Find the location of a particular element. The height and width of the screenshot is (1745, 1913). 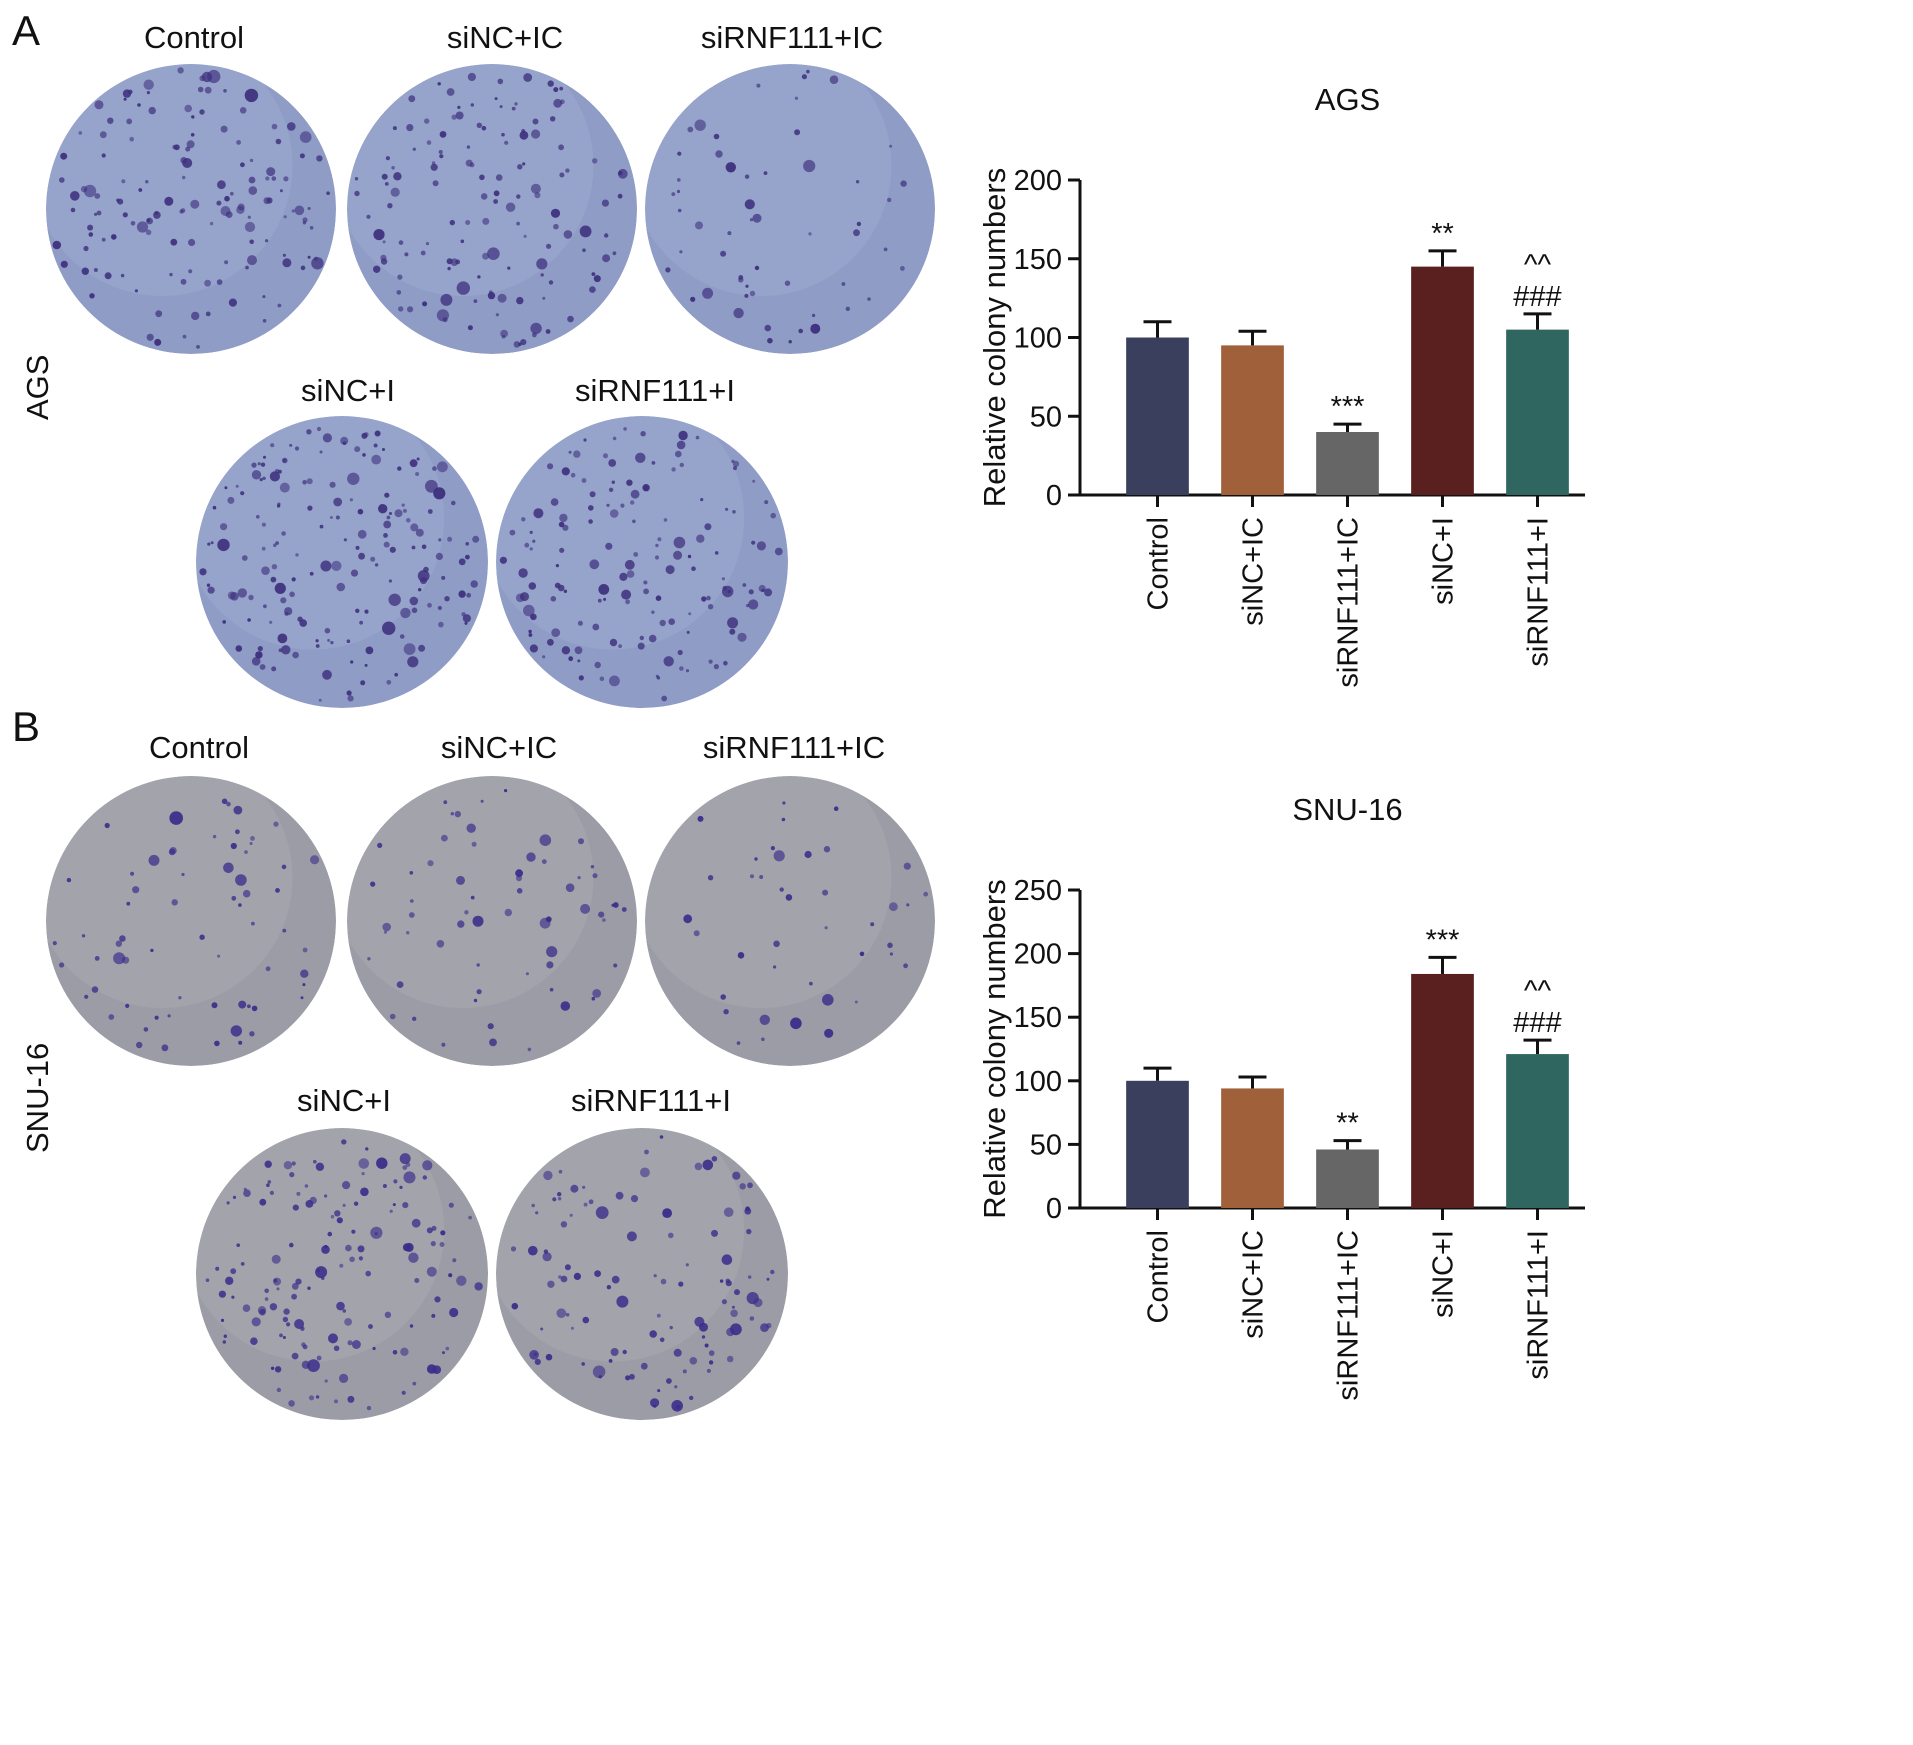

significance-label: ### is located at coordinates (1537, 297).